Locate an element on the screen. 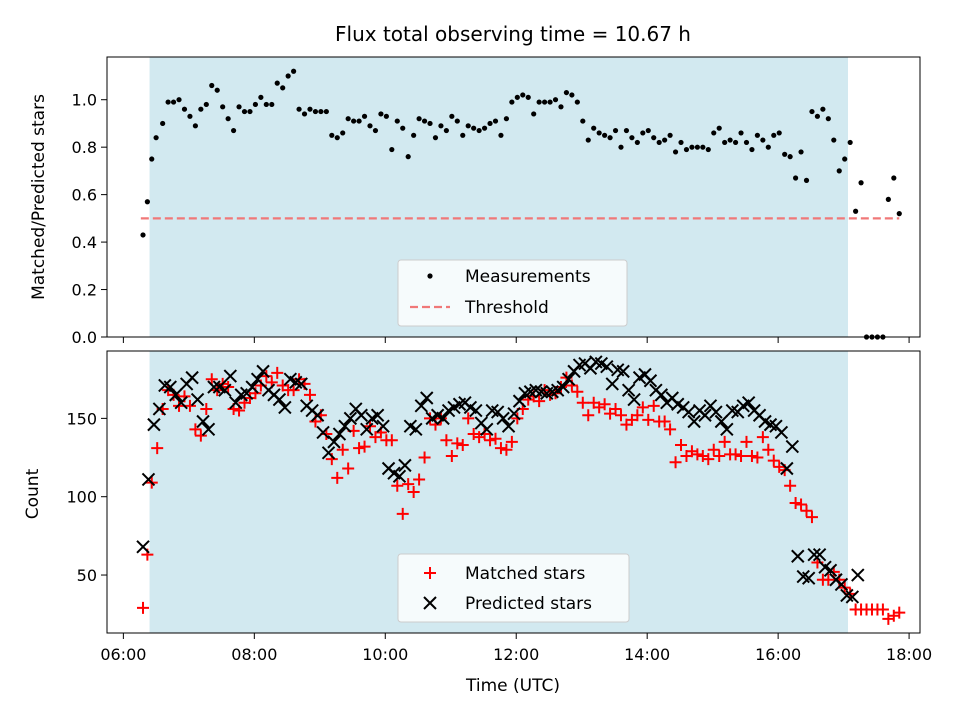 Image resolution: width=960 pixels, height=720 pixels. bottom-legend: Matched stars Predicted stars is located at coordinates (513, 588).